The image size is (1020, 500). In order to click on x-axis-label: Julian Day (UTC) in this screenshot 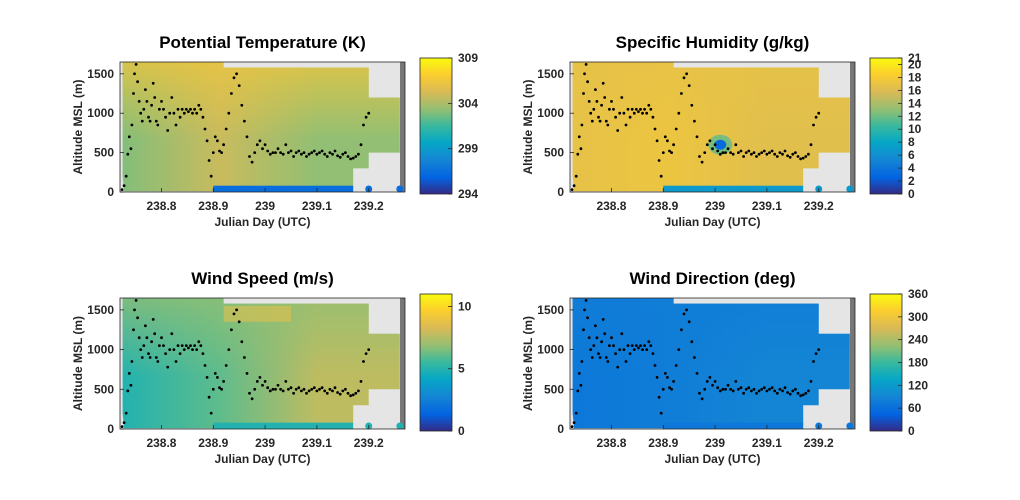, I will do `click(262, 222)`.